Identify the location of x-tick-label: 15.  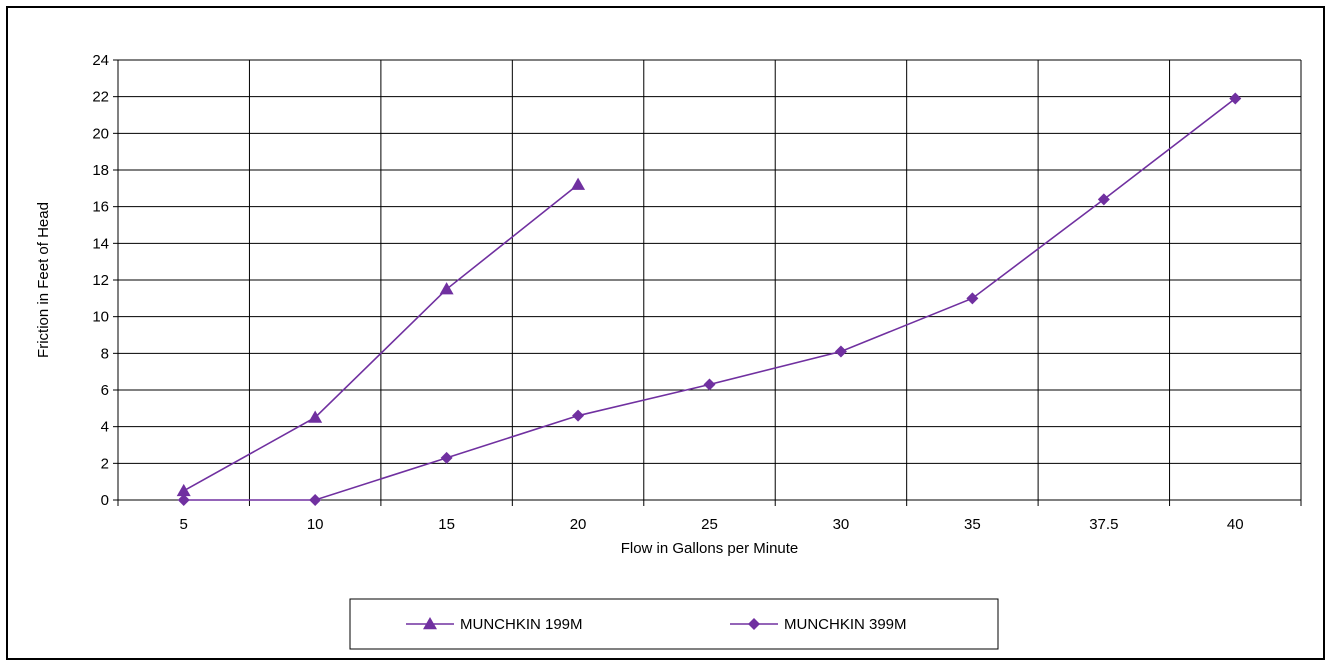
(446, 524).